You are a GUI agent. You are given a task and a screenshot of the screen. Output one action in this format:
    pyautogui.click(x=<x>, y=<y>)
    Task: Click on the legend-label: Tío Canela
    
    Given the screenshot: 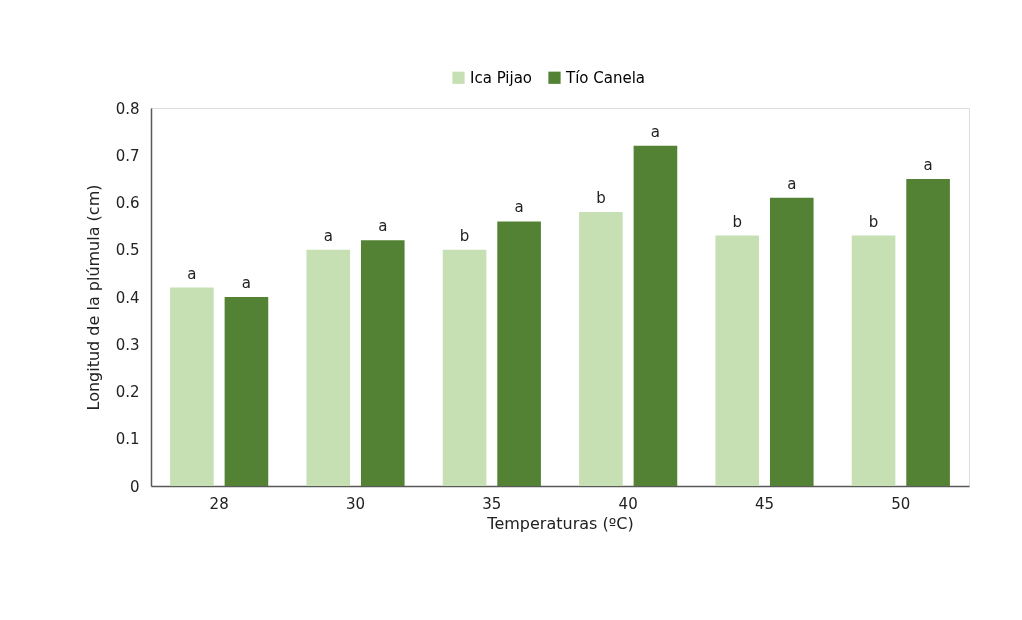 What is the action you would take?
    pyautogui.click(x=605, y=77)
    